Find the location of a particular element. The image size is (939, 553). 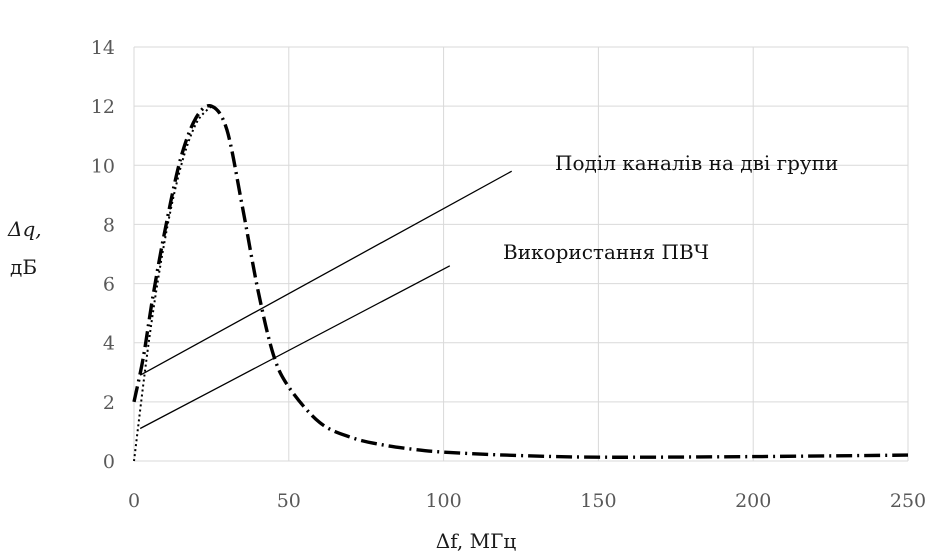

x-tick-label: 150 is located at coordinates (598, 501).